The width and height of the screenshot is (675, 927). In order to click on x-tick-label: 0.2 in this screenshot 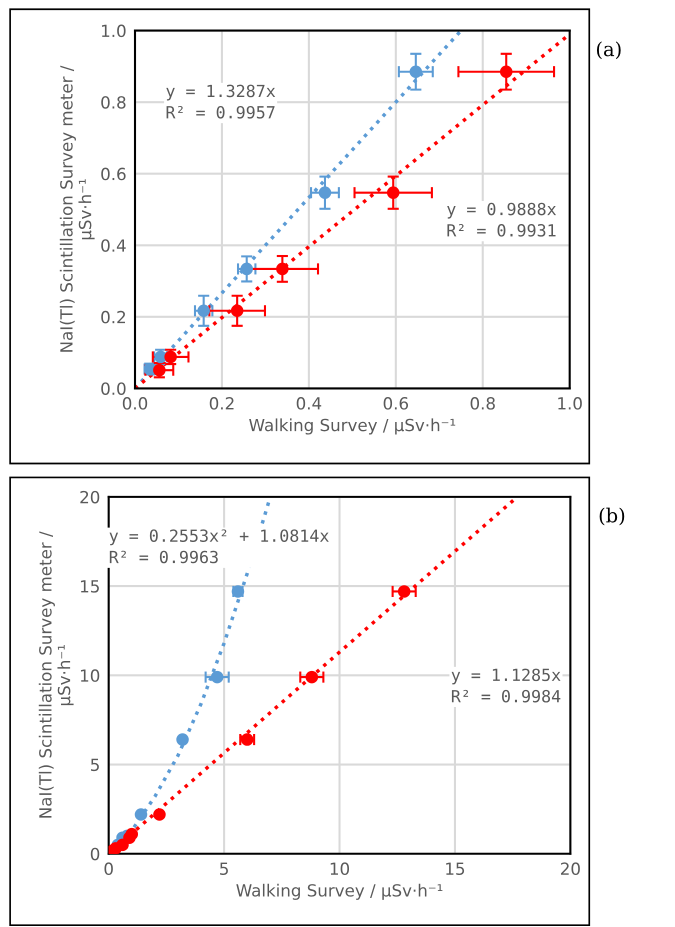, I will do `click(222, 403)`.